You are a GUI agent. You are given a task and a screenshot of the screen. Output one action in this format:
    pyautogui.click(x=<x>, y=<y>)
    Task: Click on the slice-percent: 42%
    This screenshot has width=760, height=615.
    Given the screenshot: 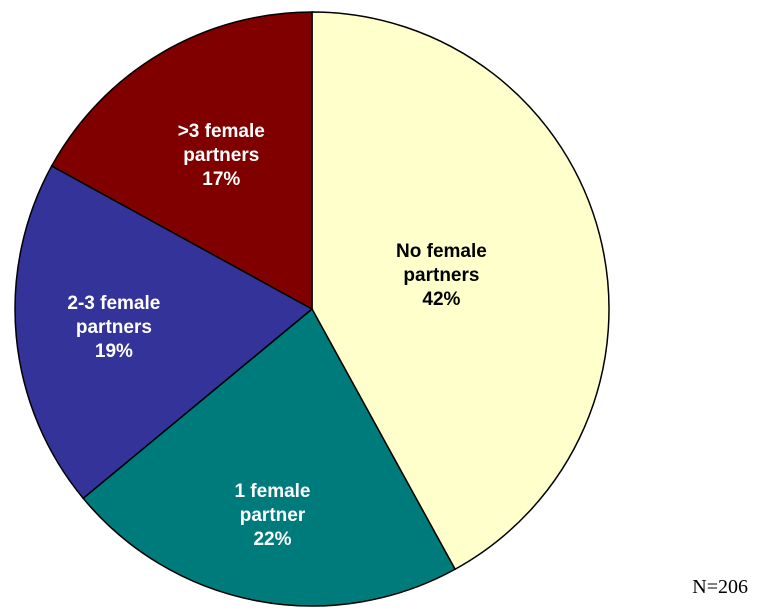 What is the action you would take?
    pyautogui.click(x=441, y=299)
    